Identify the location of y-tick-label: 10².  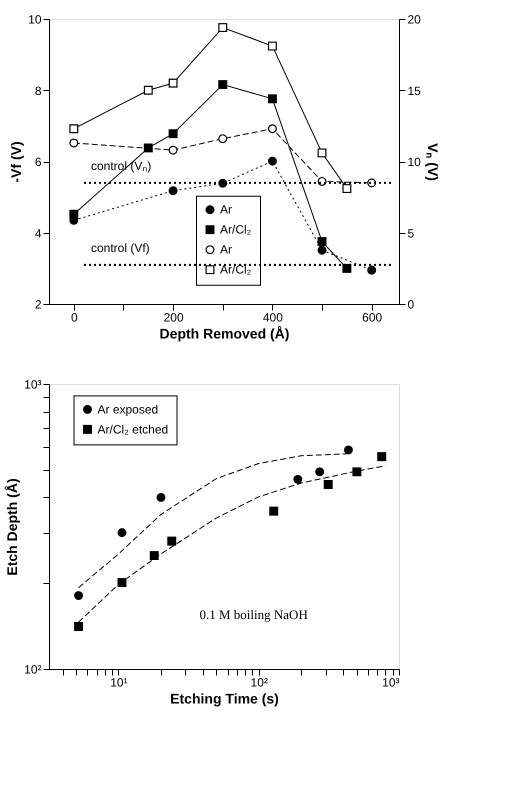
(33, 669).